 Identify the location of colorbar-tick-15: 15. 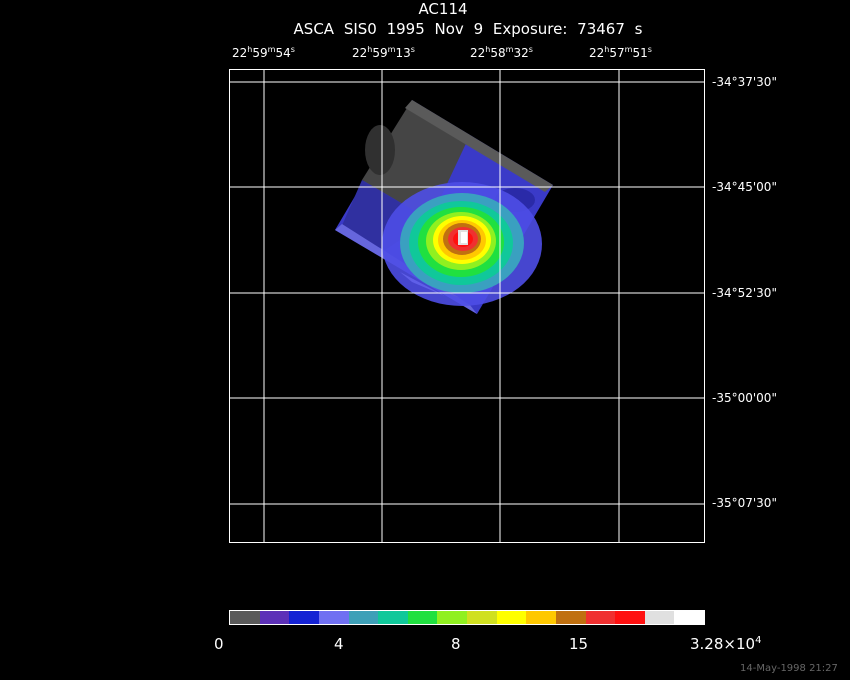
(579, 644).